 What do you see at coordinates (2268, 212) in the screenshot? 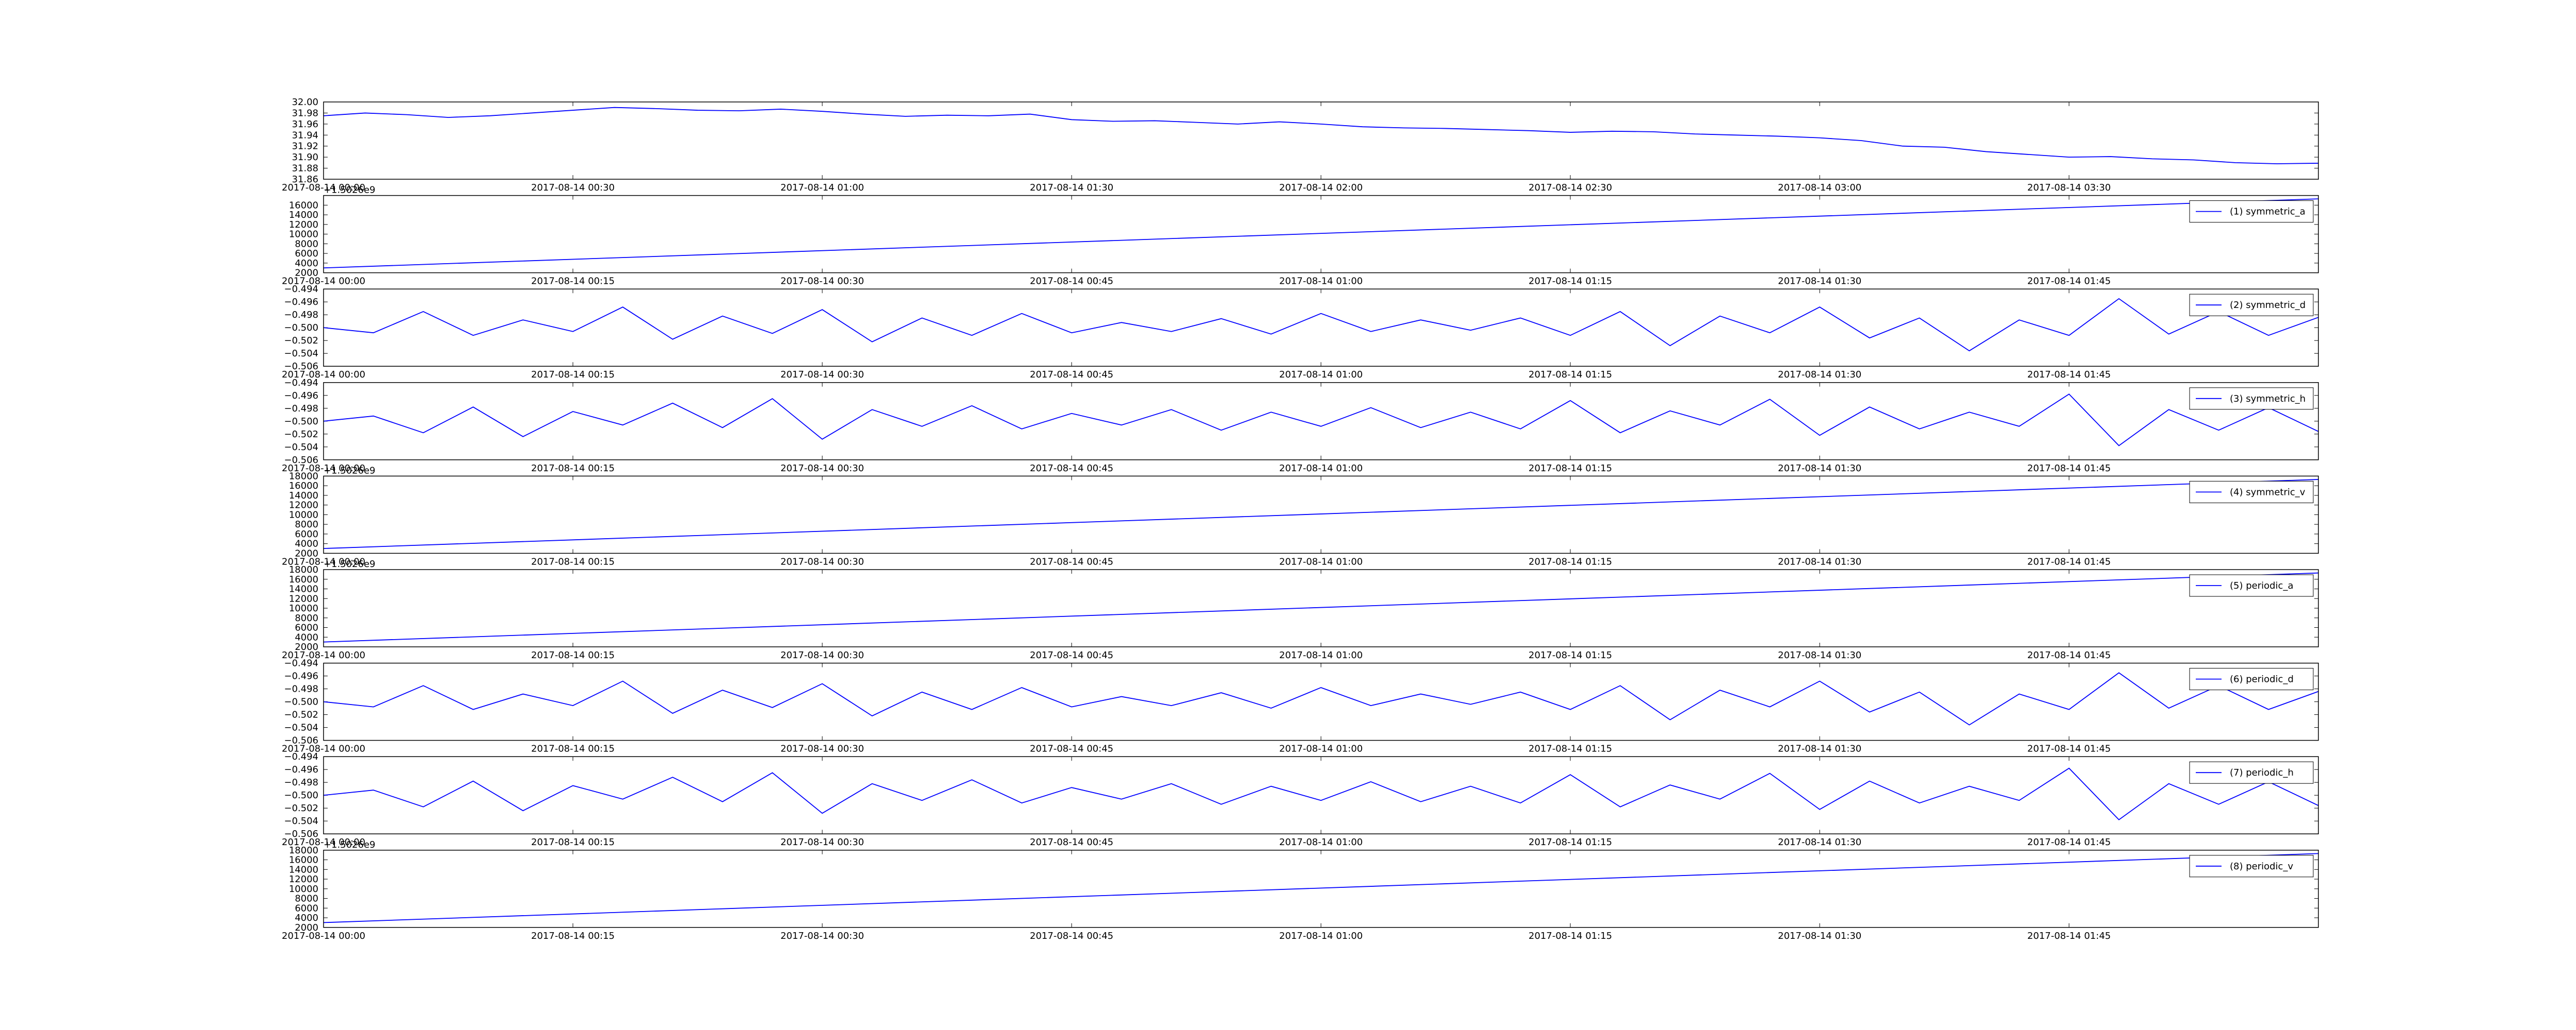
I see `legend-label: (1) symmetric_a` at bounding box center [2268, 212].